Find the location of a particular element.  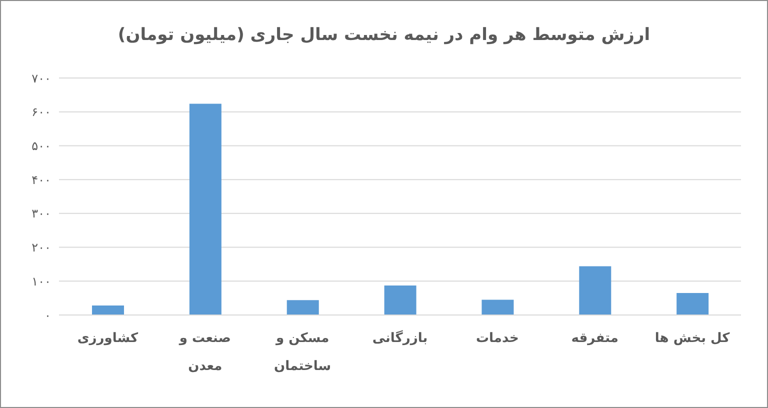

y-tick-label: ۵۰۰ is located at coordinates (41, 145).